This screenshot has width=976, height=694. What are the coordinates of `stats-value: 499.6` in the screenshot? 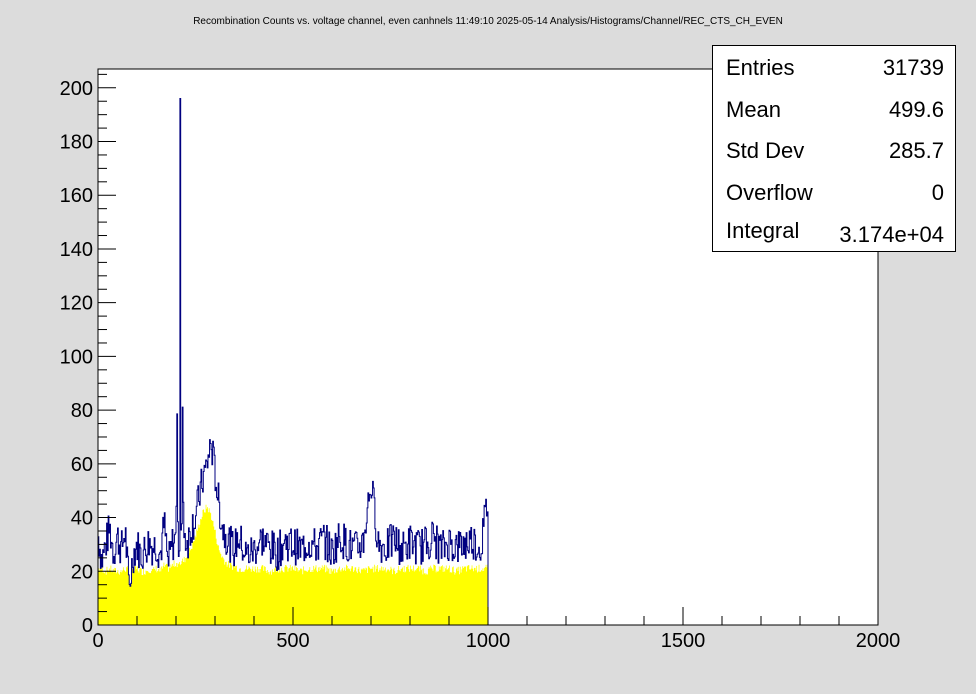 It's located at (916, 109).